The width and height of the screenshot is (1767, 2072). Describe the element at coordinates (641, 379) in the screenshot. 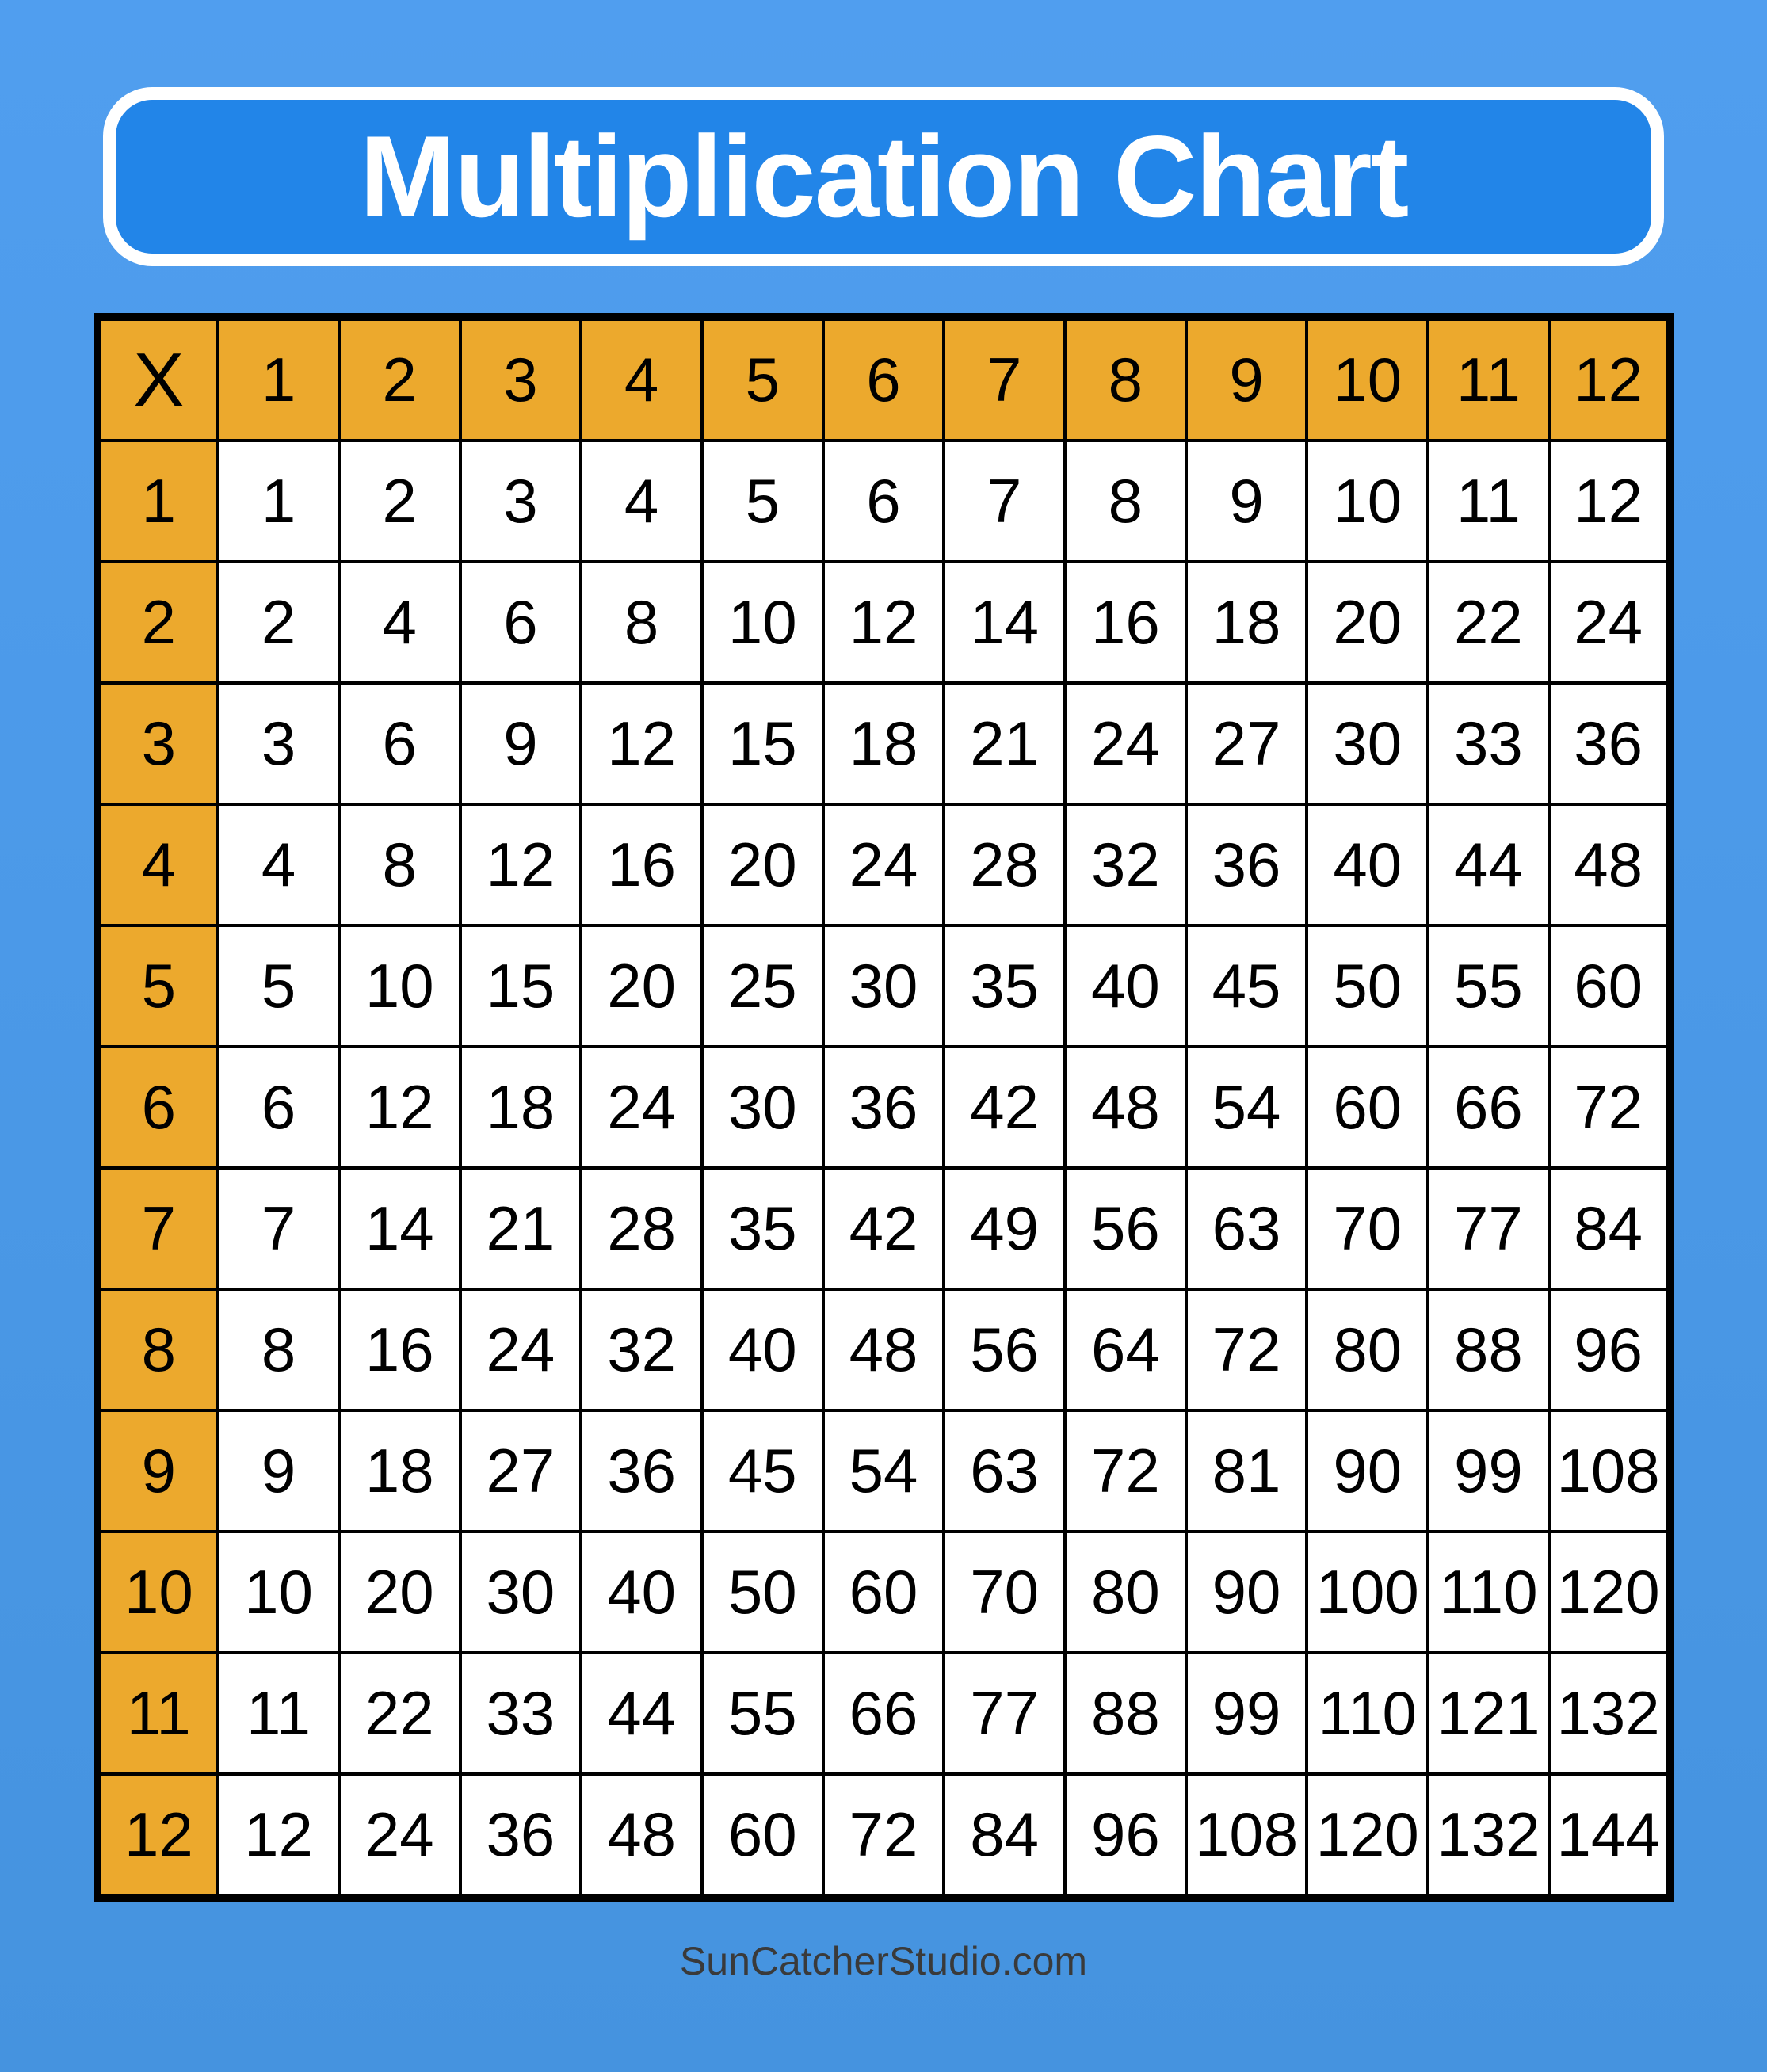

I see `column-header-cell: 4` at that location.